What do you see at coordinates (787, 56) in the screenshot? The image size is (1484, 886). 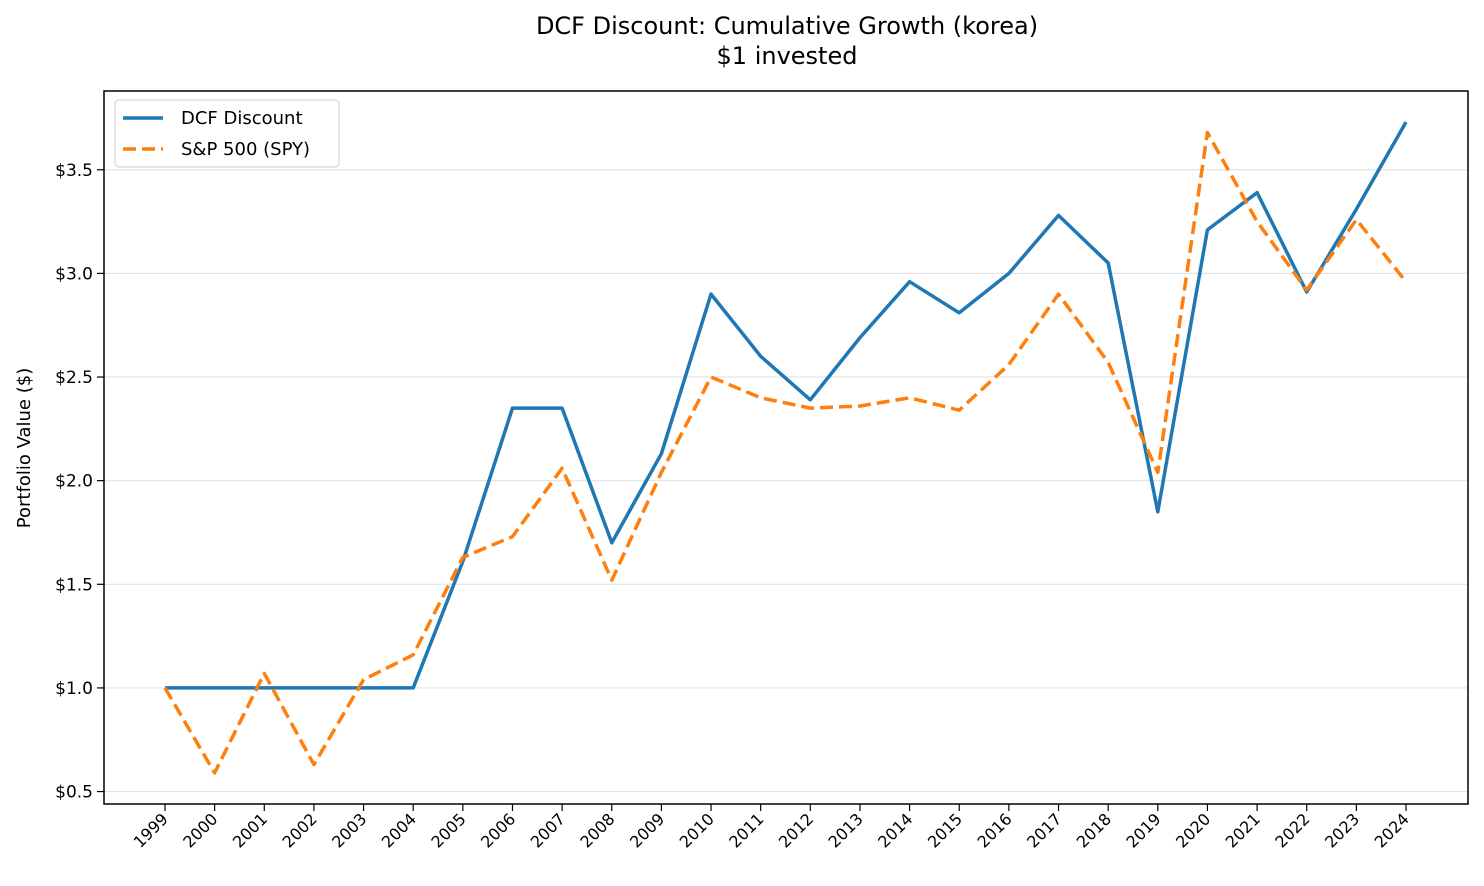 I see `chart-subtitle: $1 invested` at bounding box center [787, 56].